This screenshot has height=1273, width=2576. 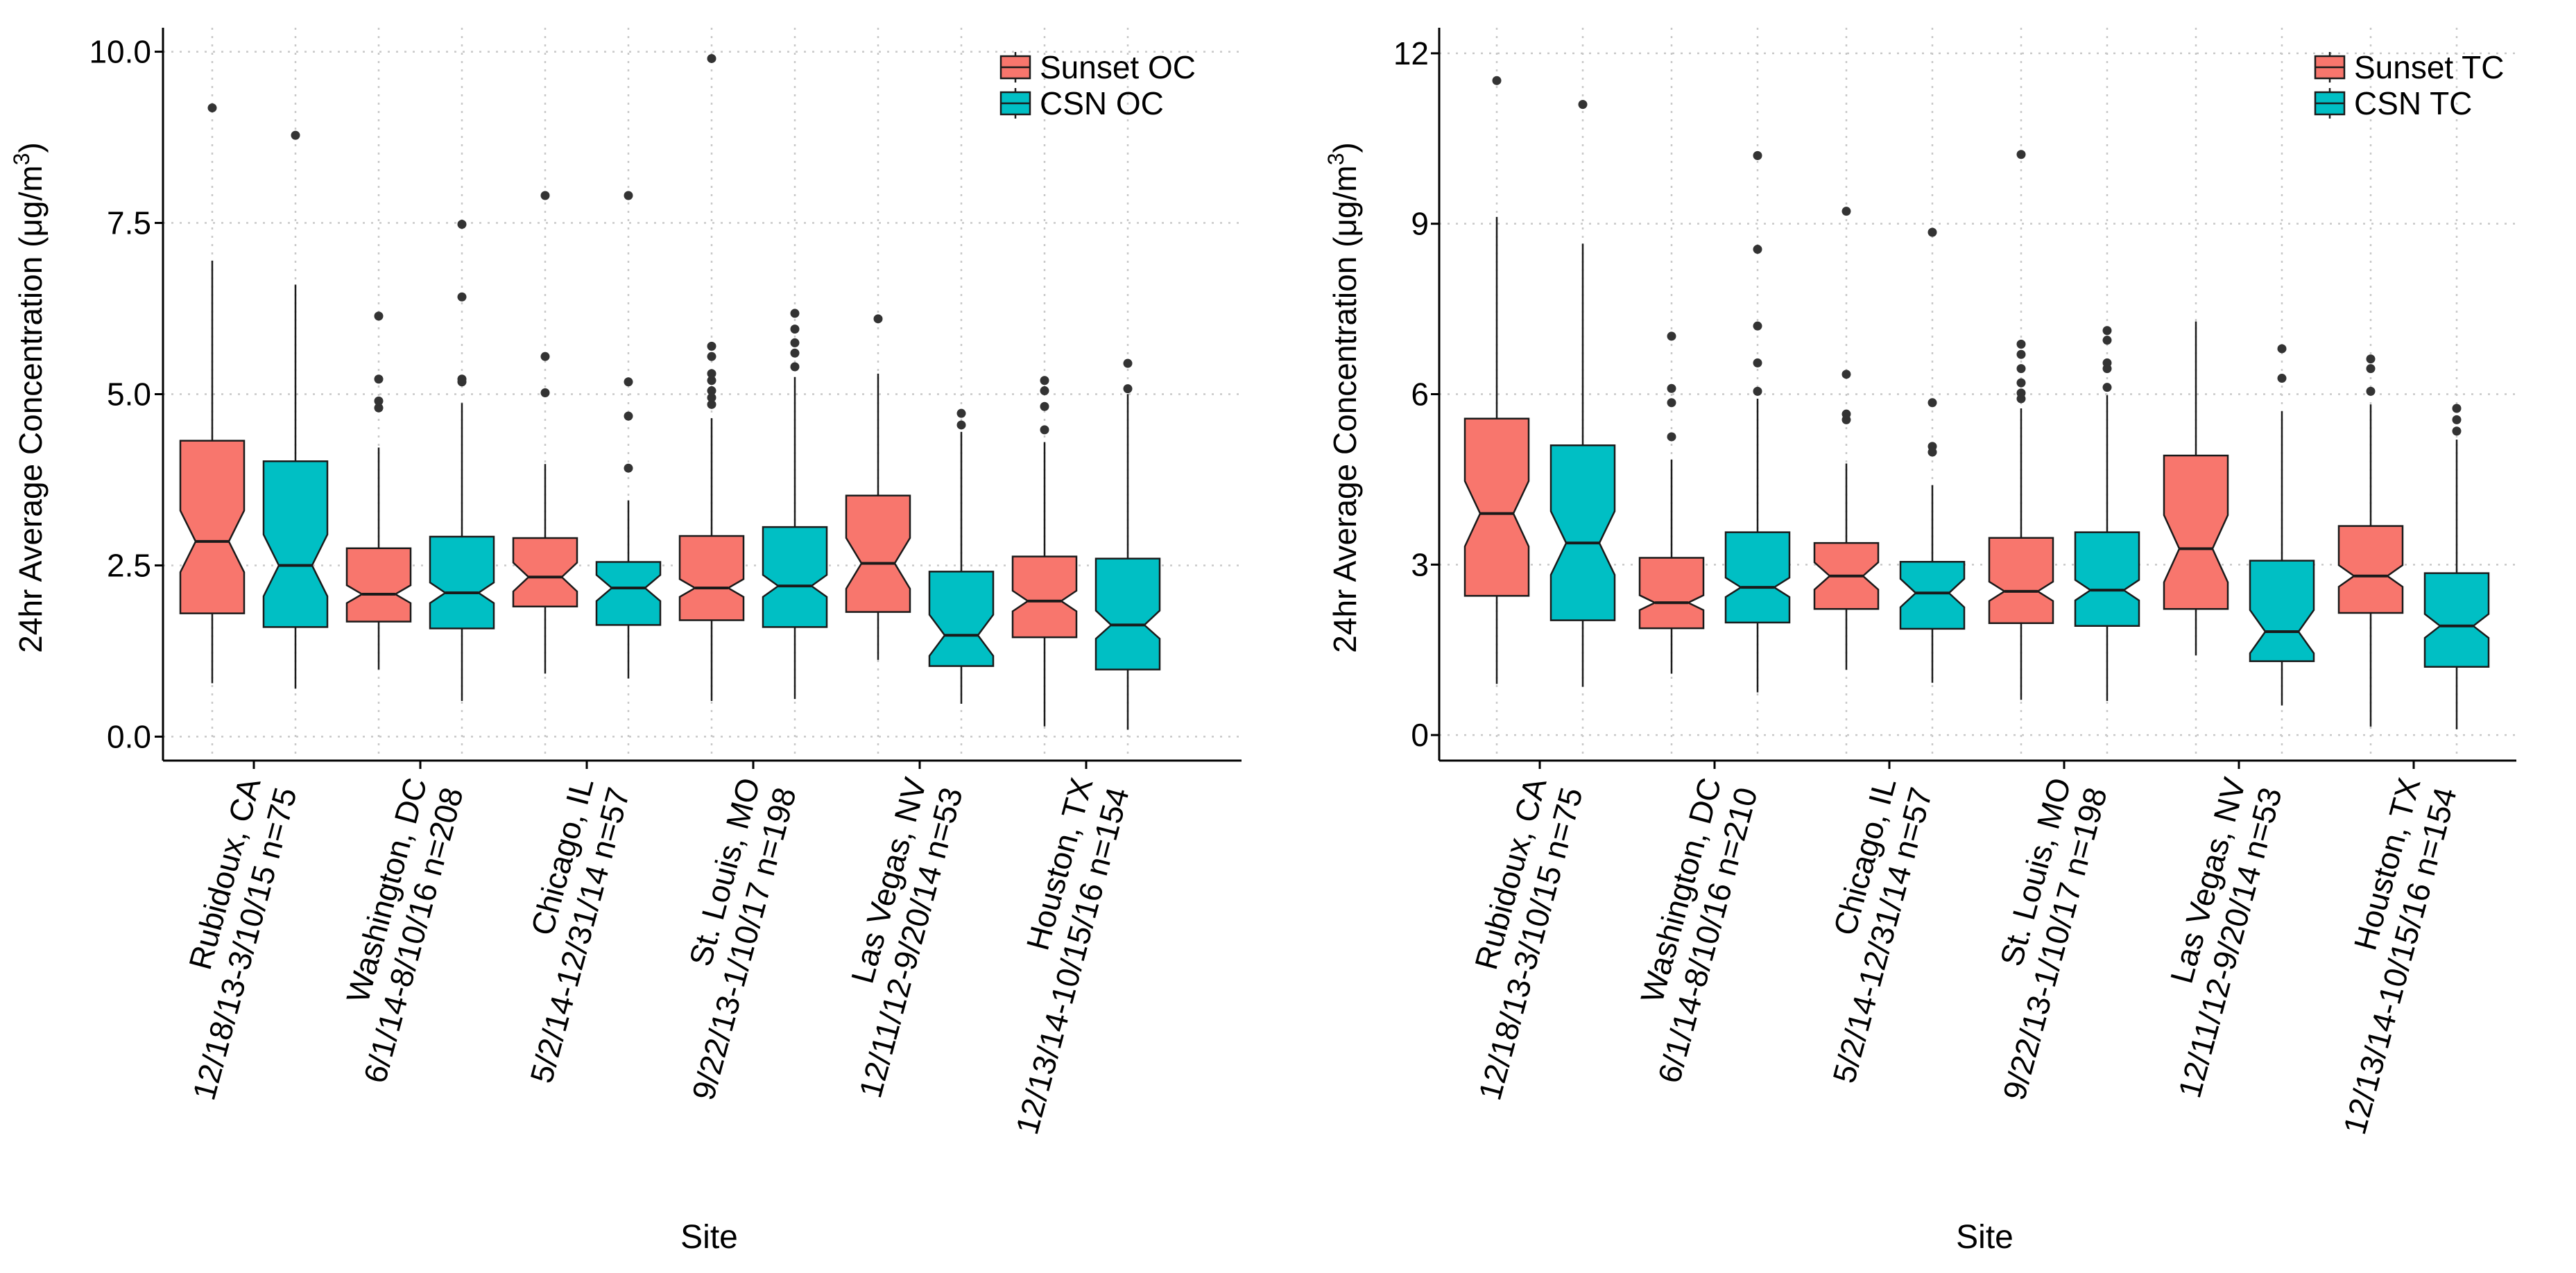 I want to click on legend-item: Sunset OC, so click(x=1097, y=67).